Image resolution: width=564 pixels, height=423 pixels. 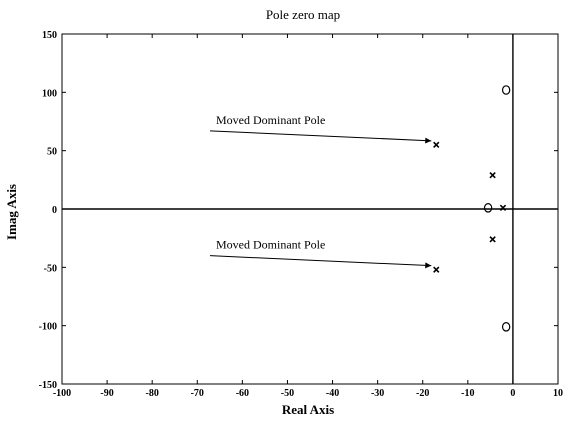 What do you see at coordinates (422, 393) in the screenshot?
I see `x-tick-label: -20` at bounding box center [422, 393].